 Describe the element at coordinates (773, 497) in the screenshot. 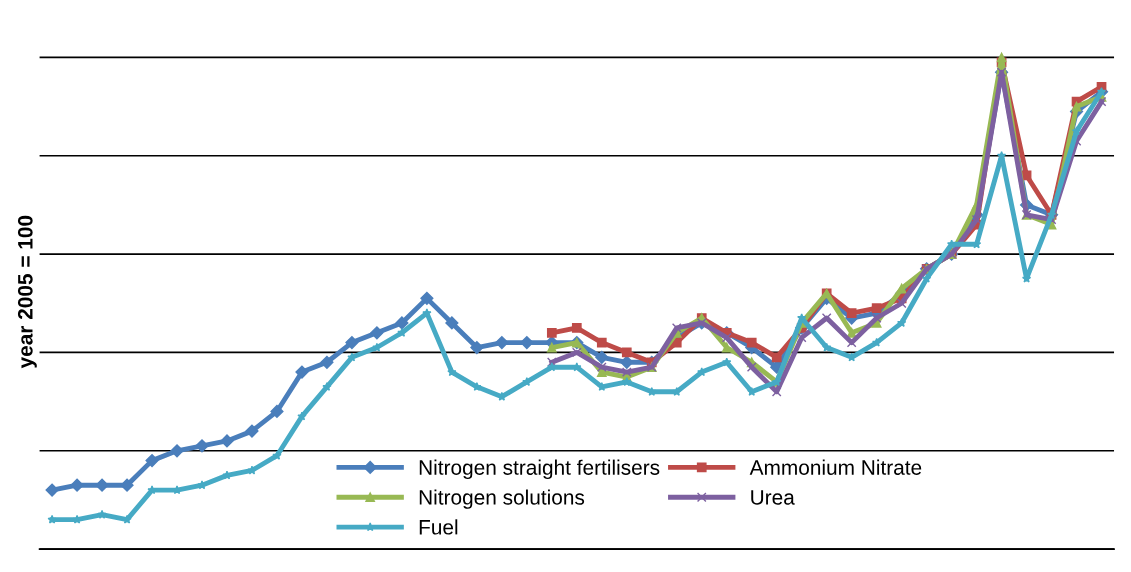

I see `legend-label: Urea` at that location.